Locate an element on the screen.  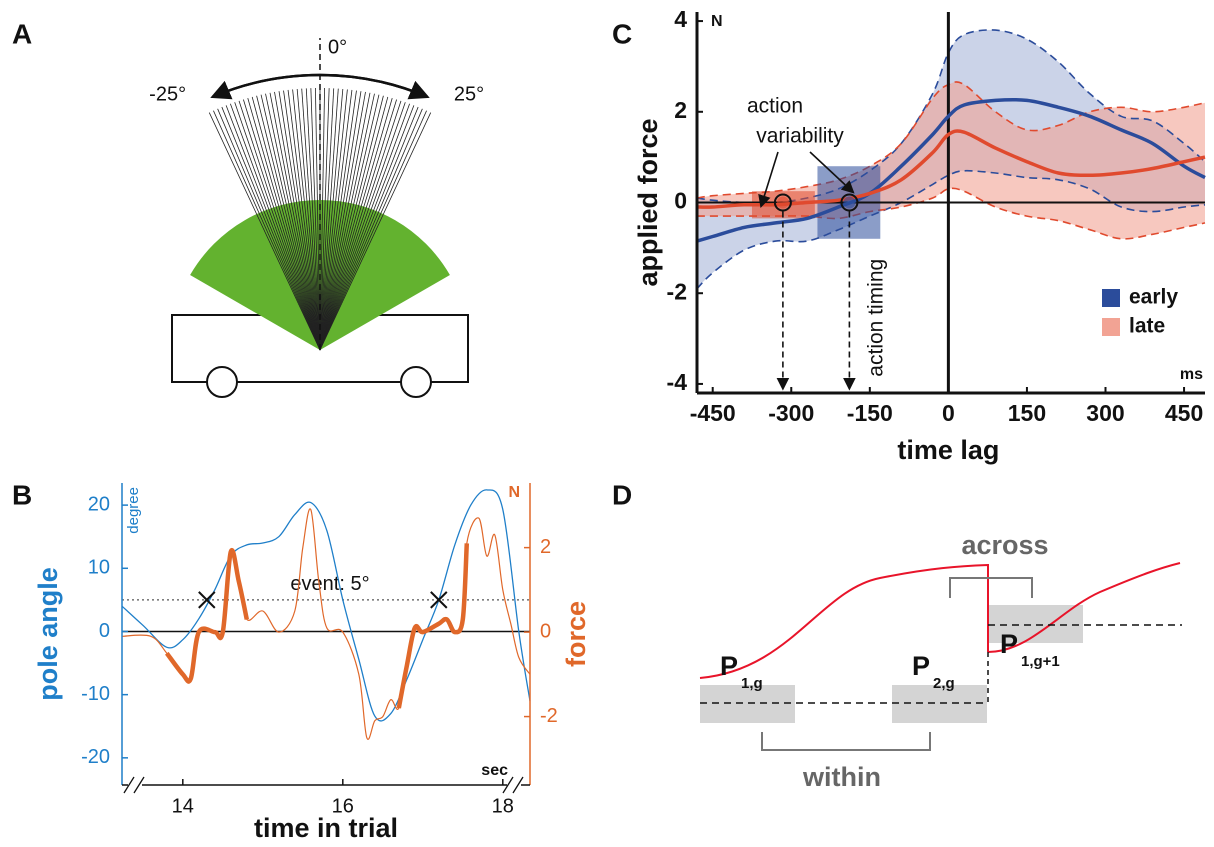
peak-marker is located at coordinates (782, 202).